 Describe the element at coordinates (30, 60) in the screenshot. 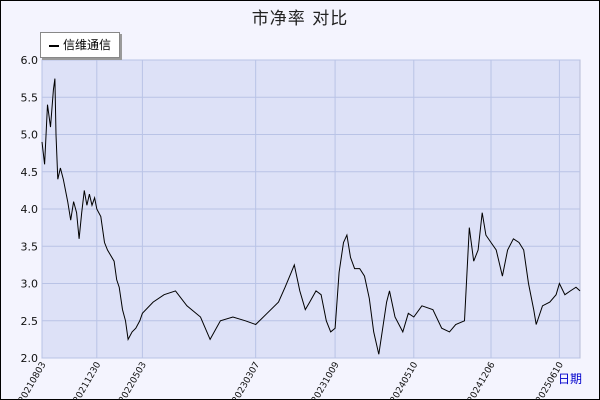

I see `y-tick-label: 6.0` at that location.